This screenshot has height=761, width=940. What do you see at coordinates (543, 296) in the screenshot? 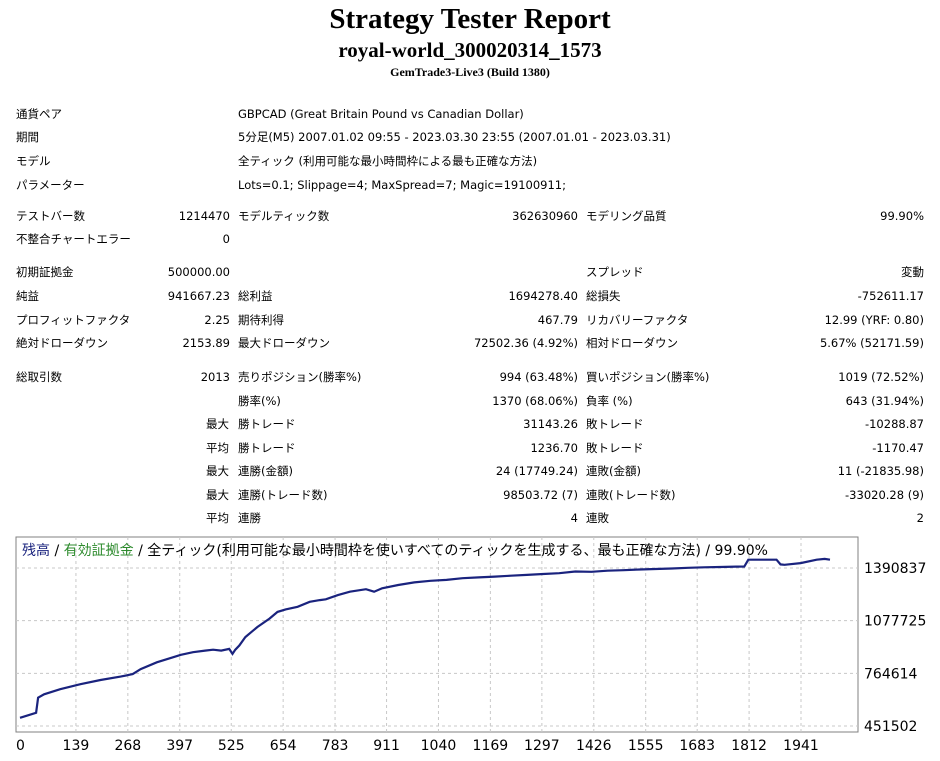
I see `value-gross-profit: 1694278.40` at bounding box center [543, 296].